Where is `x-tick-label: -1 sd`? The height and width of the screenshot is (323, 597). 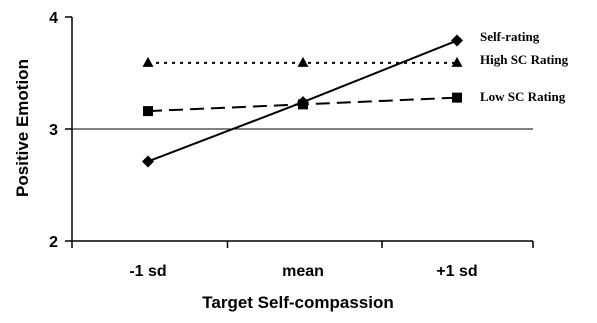
x-tick-label: -1 sd is located at coordinates (147, 271).